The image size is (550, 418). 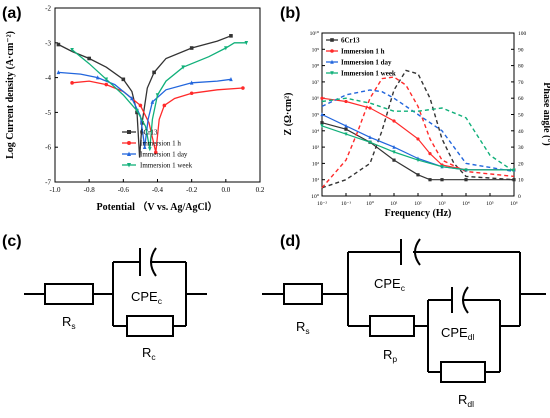 I want to click on label-cpe-c-d: CPEc, so click(x=390, y=284).